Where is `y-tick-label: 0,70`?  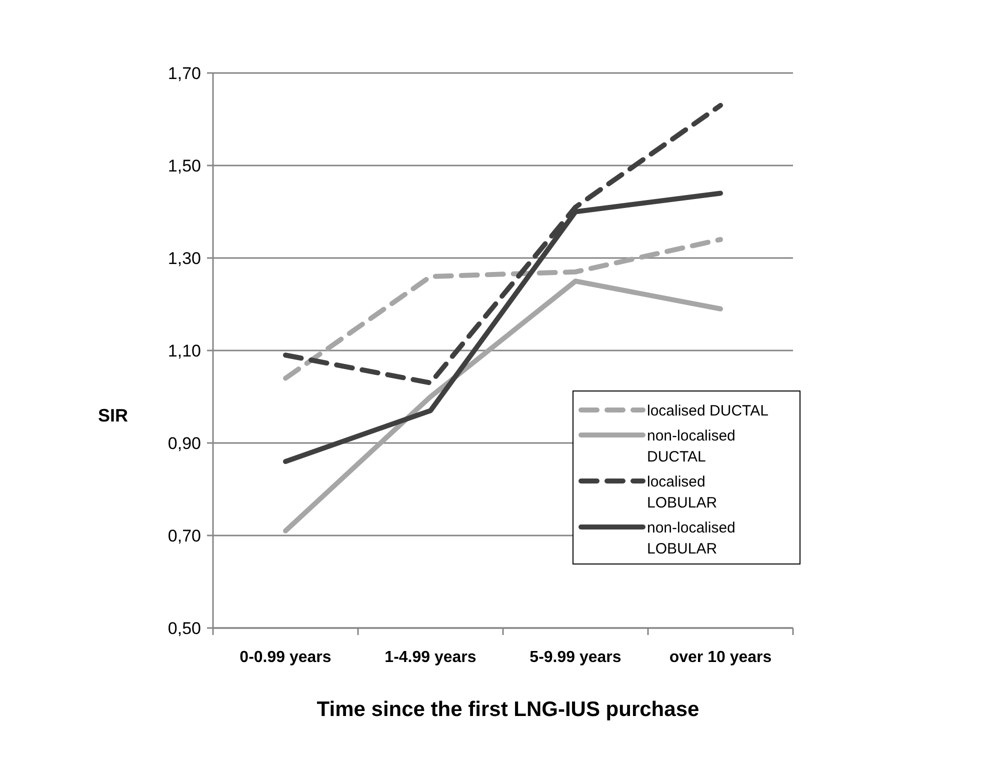
y-tick-label: 0,70 is located at coordinates (184, 536).